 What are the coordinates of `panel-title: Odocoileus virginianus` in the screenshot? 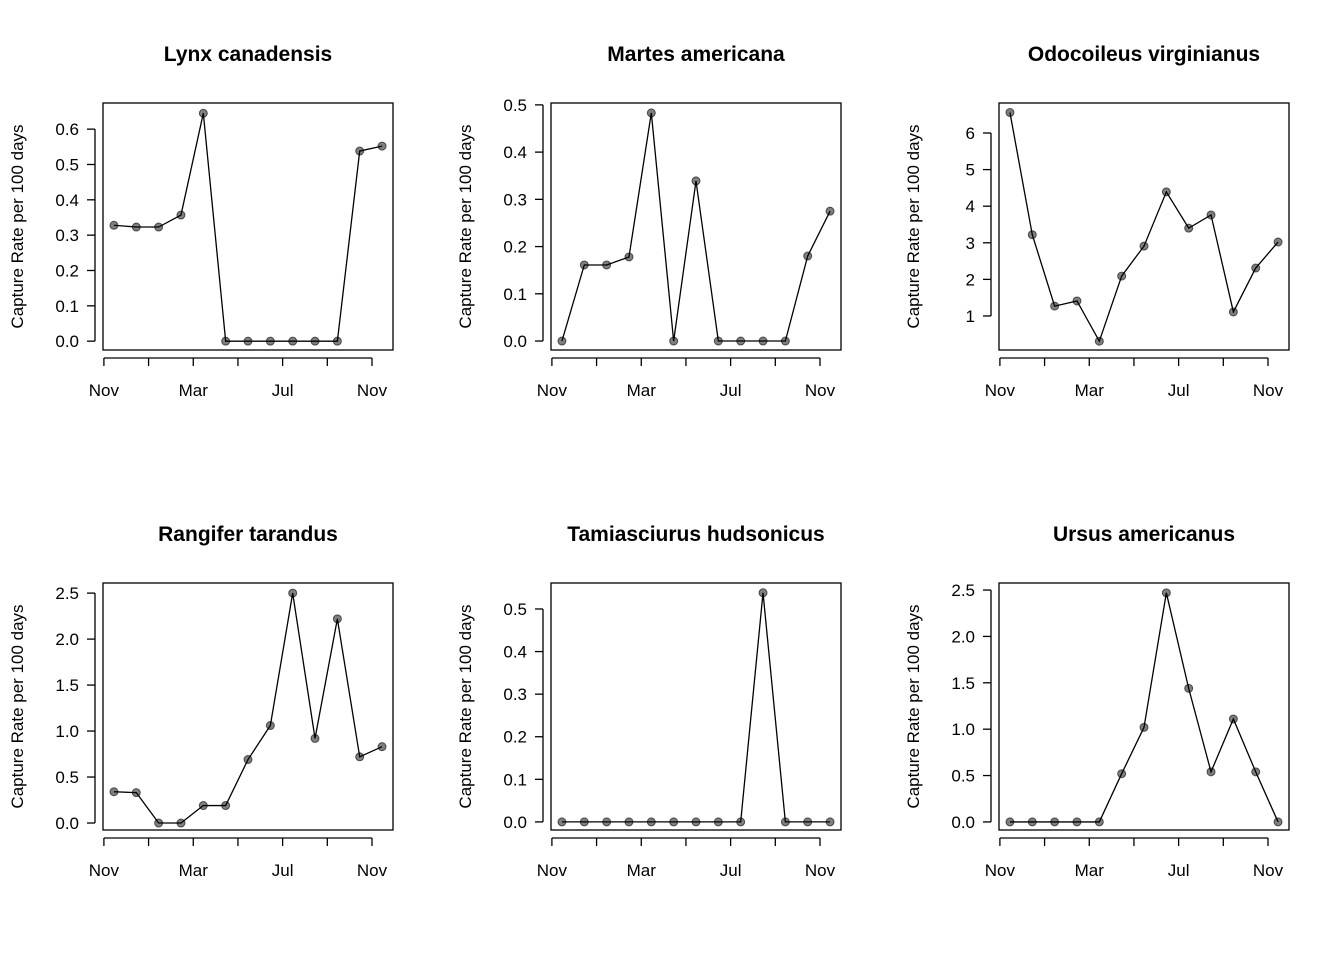 It's located at (1144, 54).